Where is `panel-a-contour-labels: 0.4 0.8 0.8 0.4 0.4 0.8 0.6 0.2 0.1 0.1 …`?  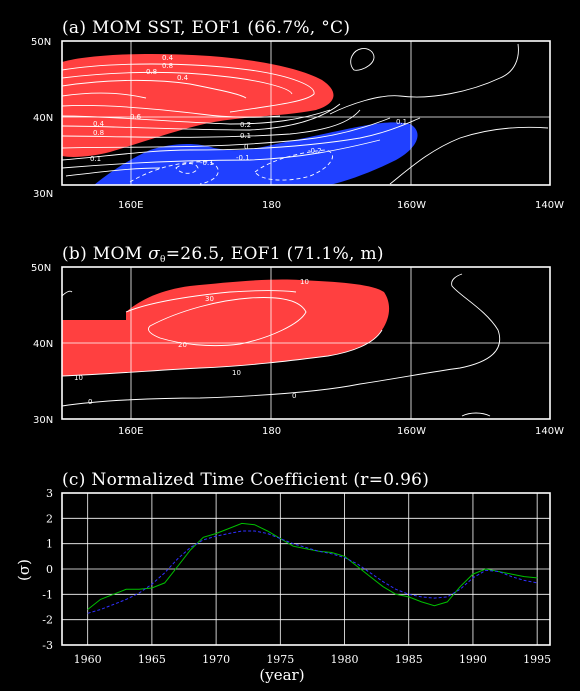
panel-a-contour-labels: 0.4 0.8 0.8 0.4 0.4 0.8 0.6 0.2 0.1 0.1 … is located at coordinates (248, 110).